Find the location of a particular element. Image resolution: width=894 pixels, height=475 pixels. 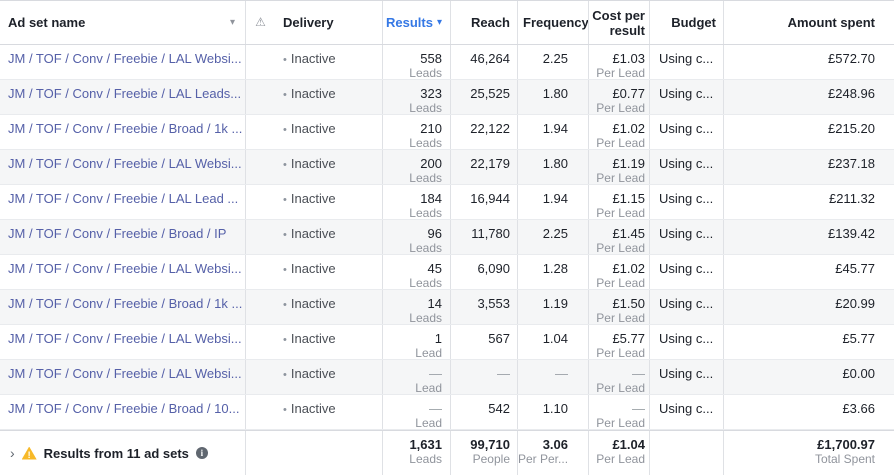

amount-spent-cell: £572.70 is located at coordinates (808, 62).